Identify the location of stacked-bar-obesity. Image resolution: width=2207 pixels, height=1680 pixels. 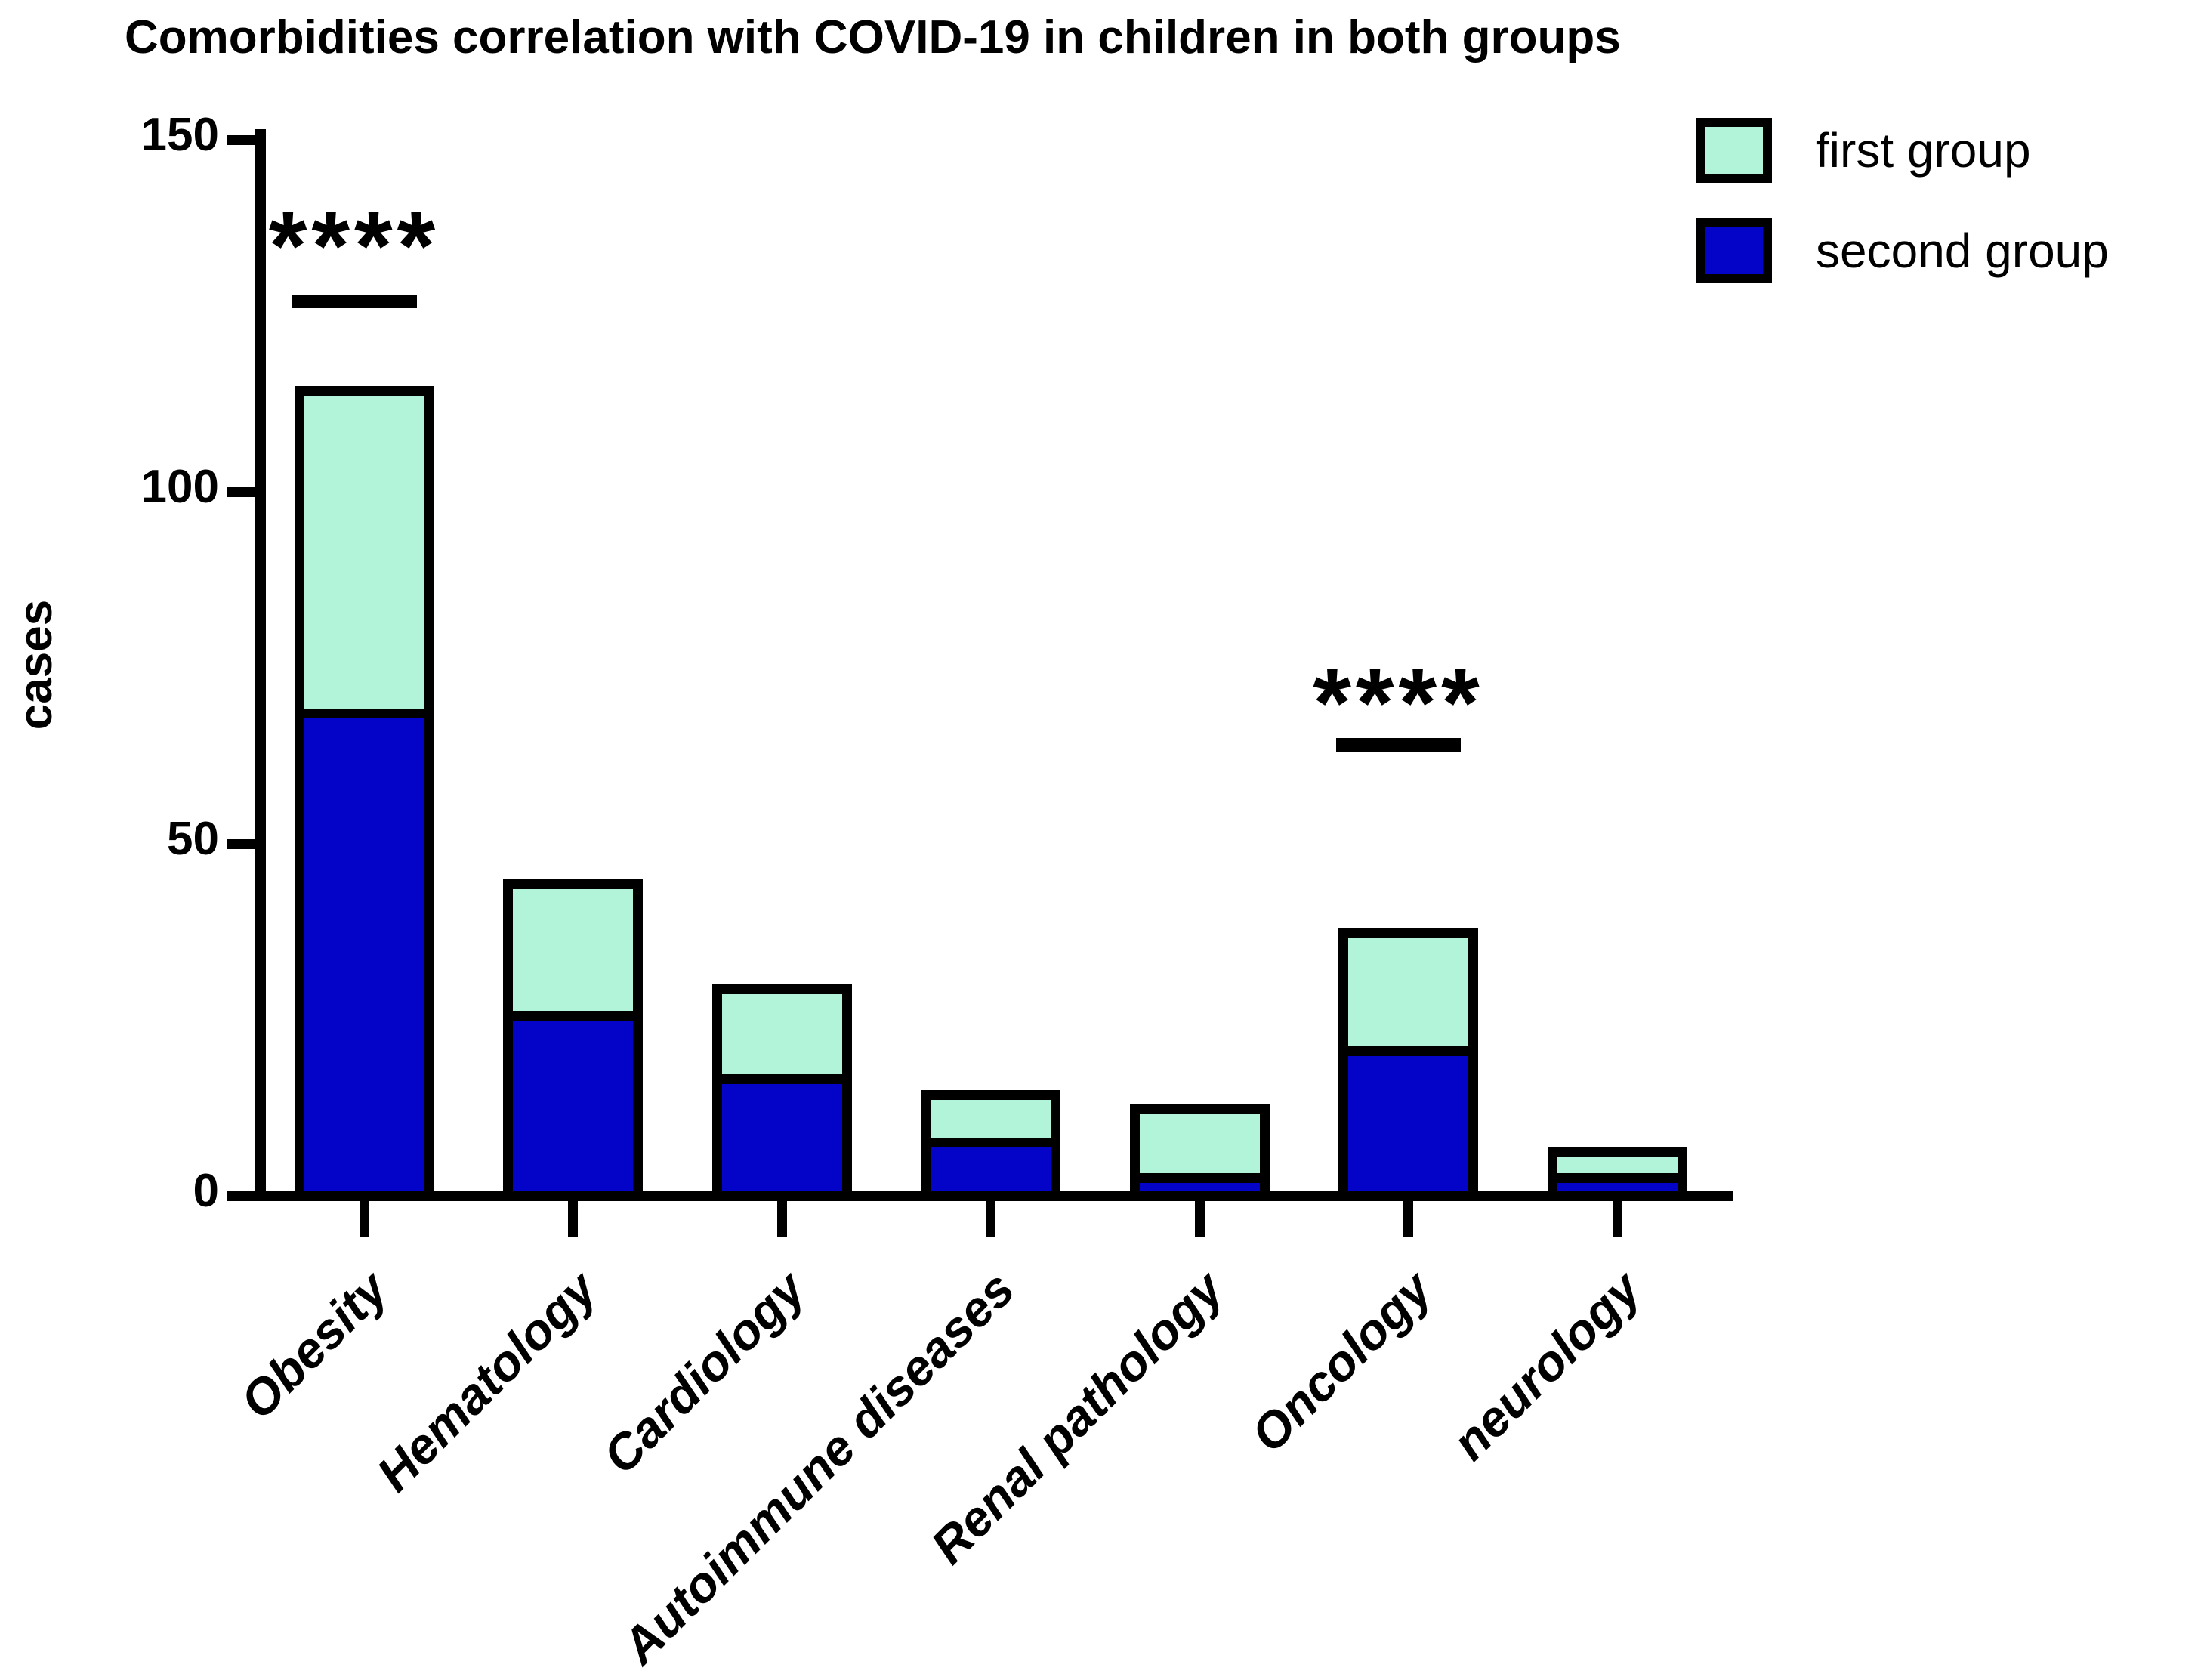
(364, 793).